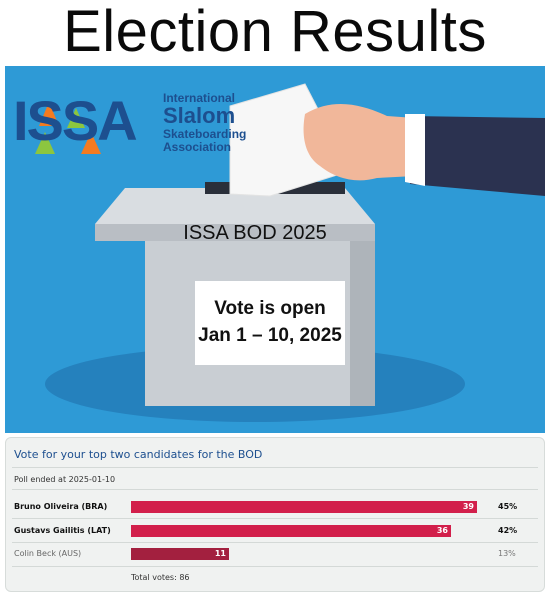 The height and width of the screenshot is (597, 550). Describe the element at coordinates (199, 115) in the screenshot. I see `logo-line-2: Slalom` at that location.